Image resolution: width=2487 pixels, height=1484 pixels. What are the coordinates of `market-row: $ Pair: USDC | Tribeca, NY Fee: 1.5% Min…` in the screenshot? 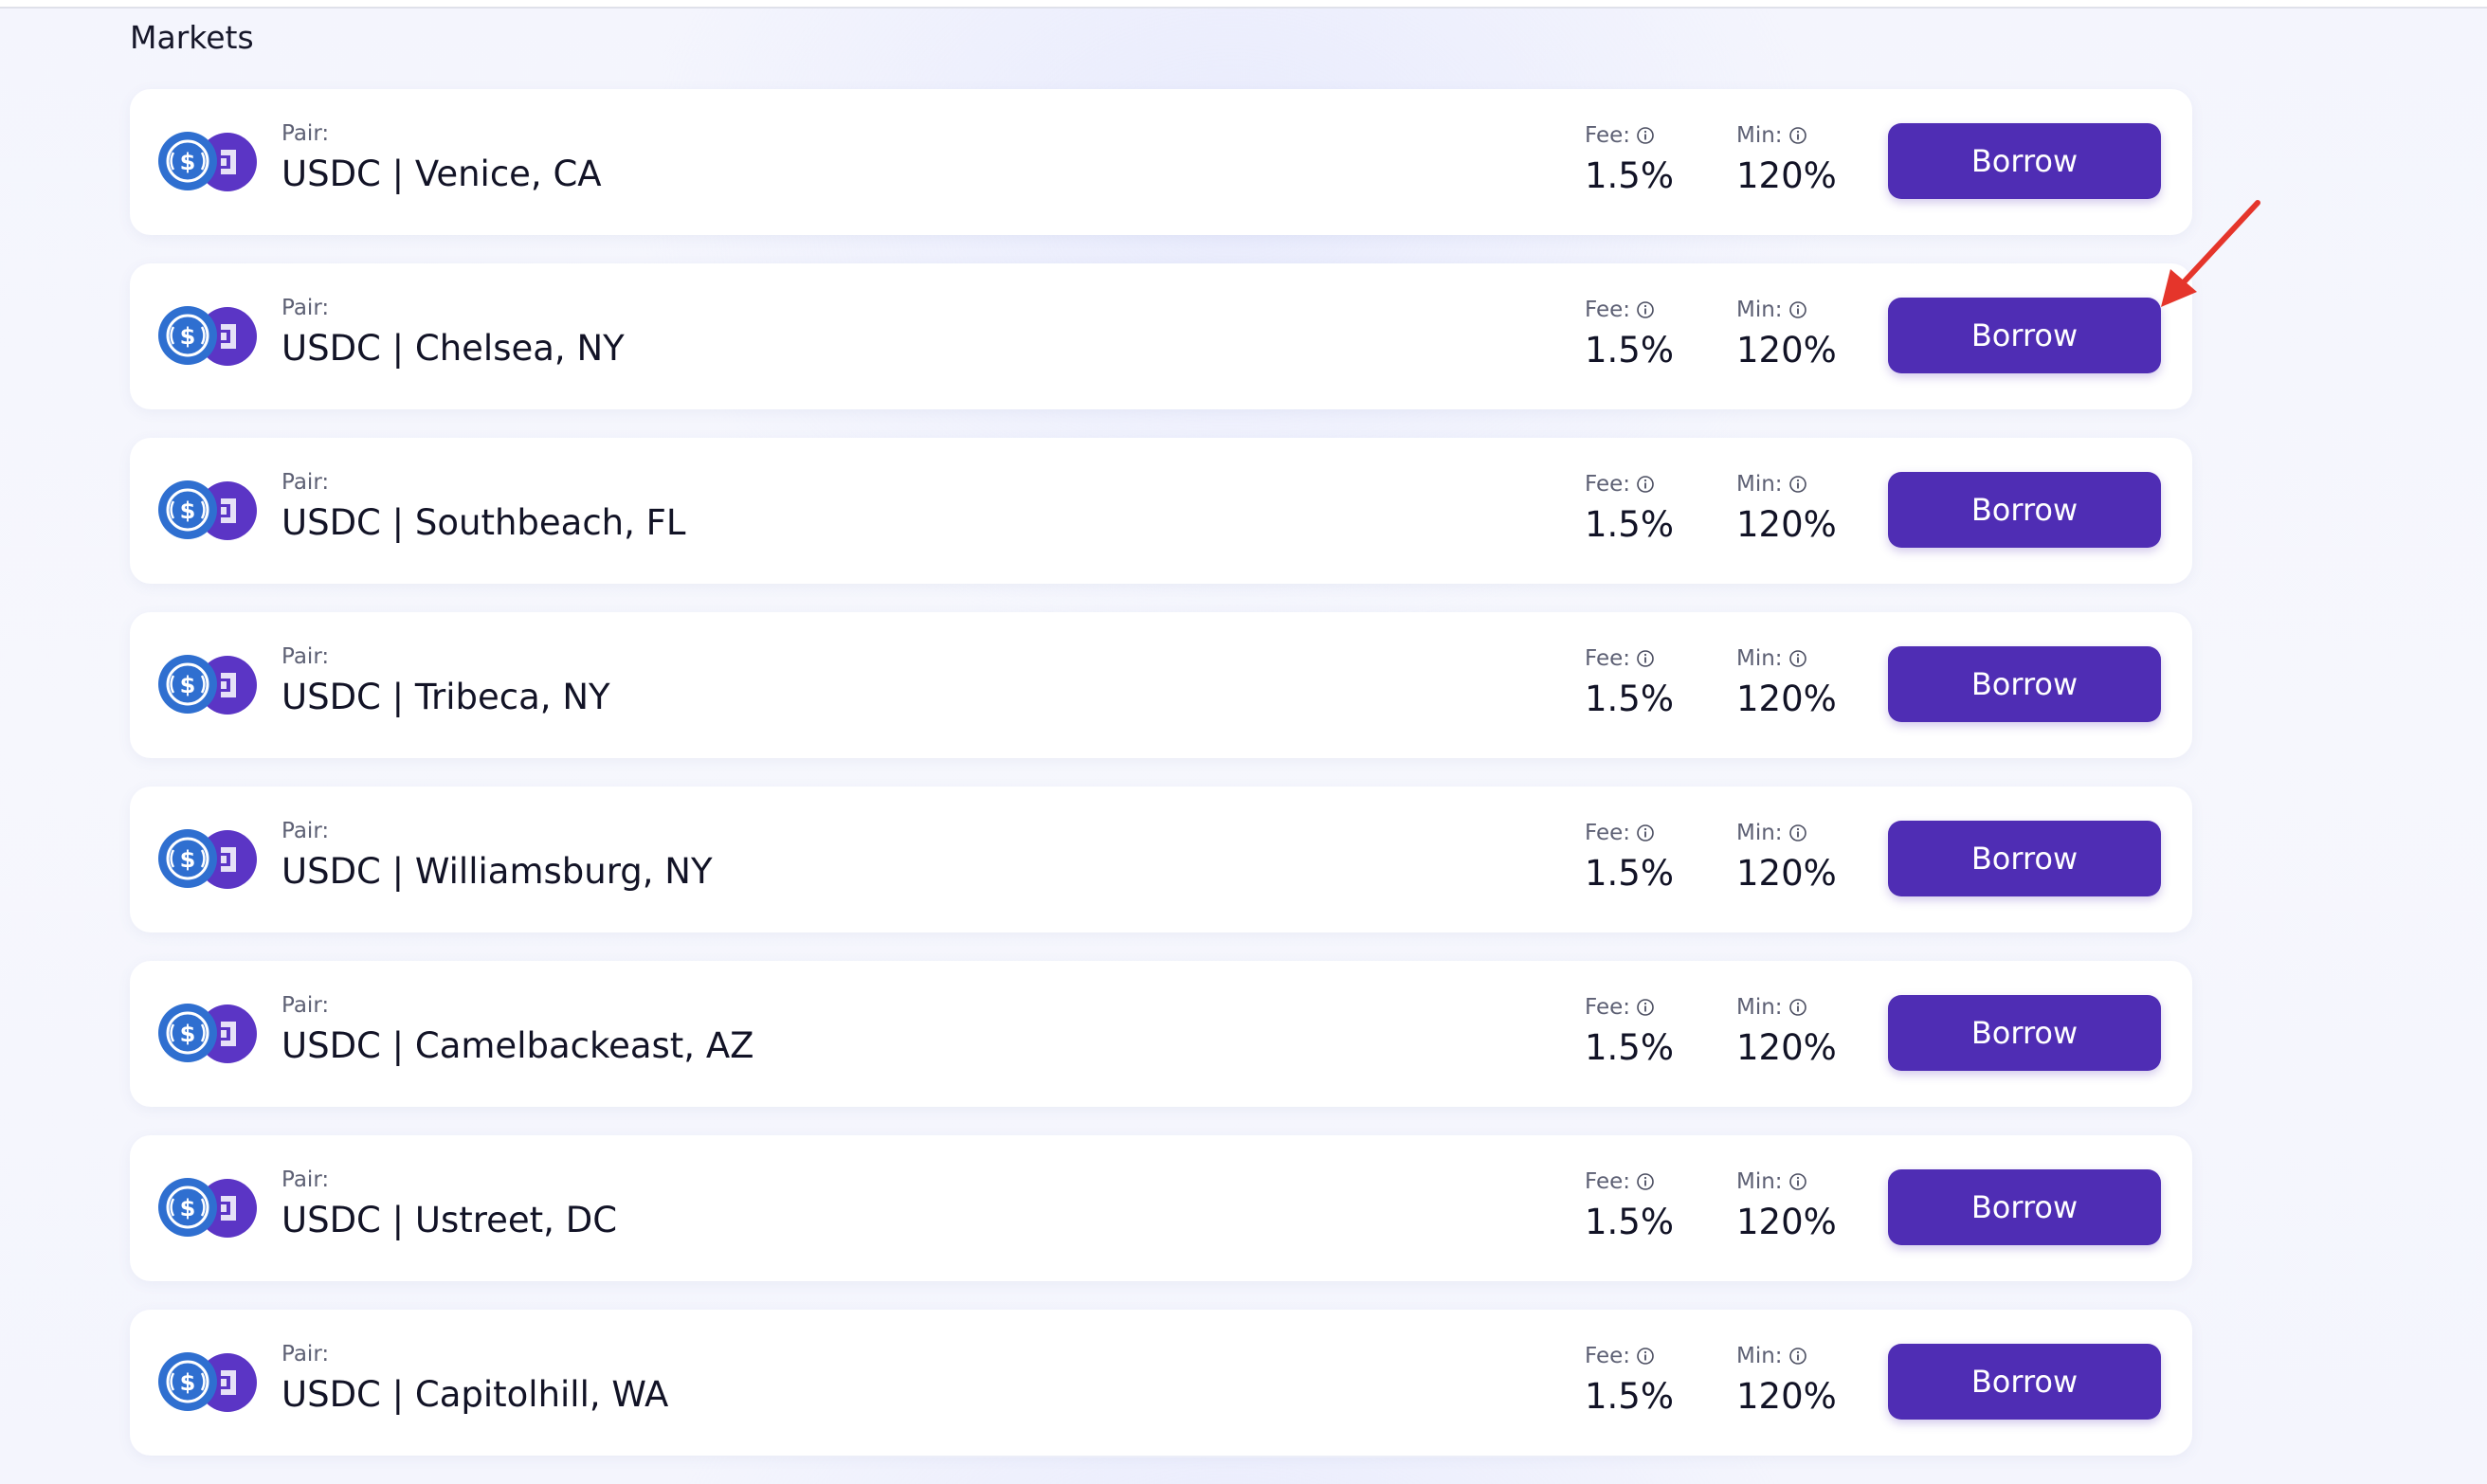 It's located at (1161, 685).